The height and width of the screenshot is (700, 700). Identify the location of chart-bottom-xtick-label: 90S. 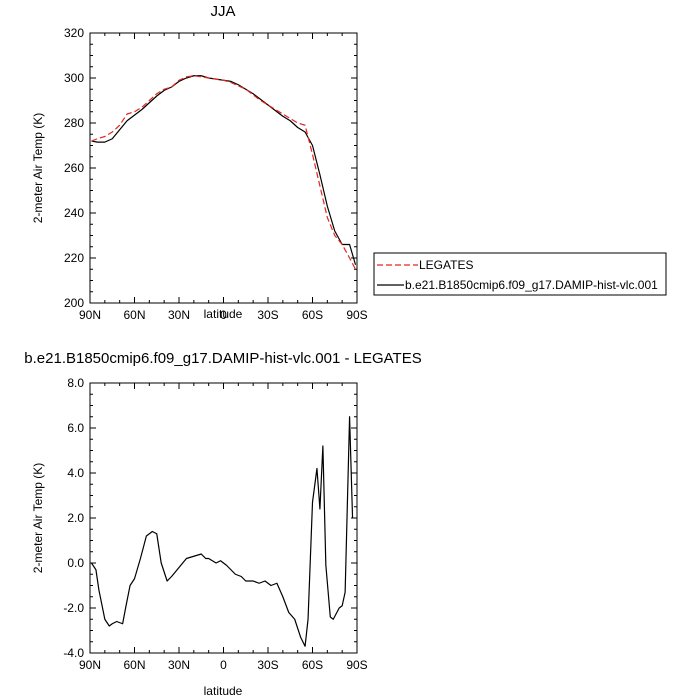
(356, 665).